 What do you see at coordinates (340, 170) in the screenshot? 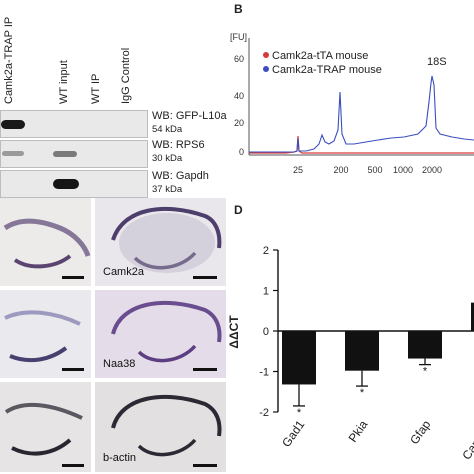
I see `x-tick-label: 200` at bounding box center [340, 170].